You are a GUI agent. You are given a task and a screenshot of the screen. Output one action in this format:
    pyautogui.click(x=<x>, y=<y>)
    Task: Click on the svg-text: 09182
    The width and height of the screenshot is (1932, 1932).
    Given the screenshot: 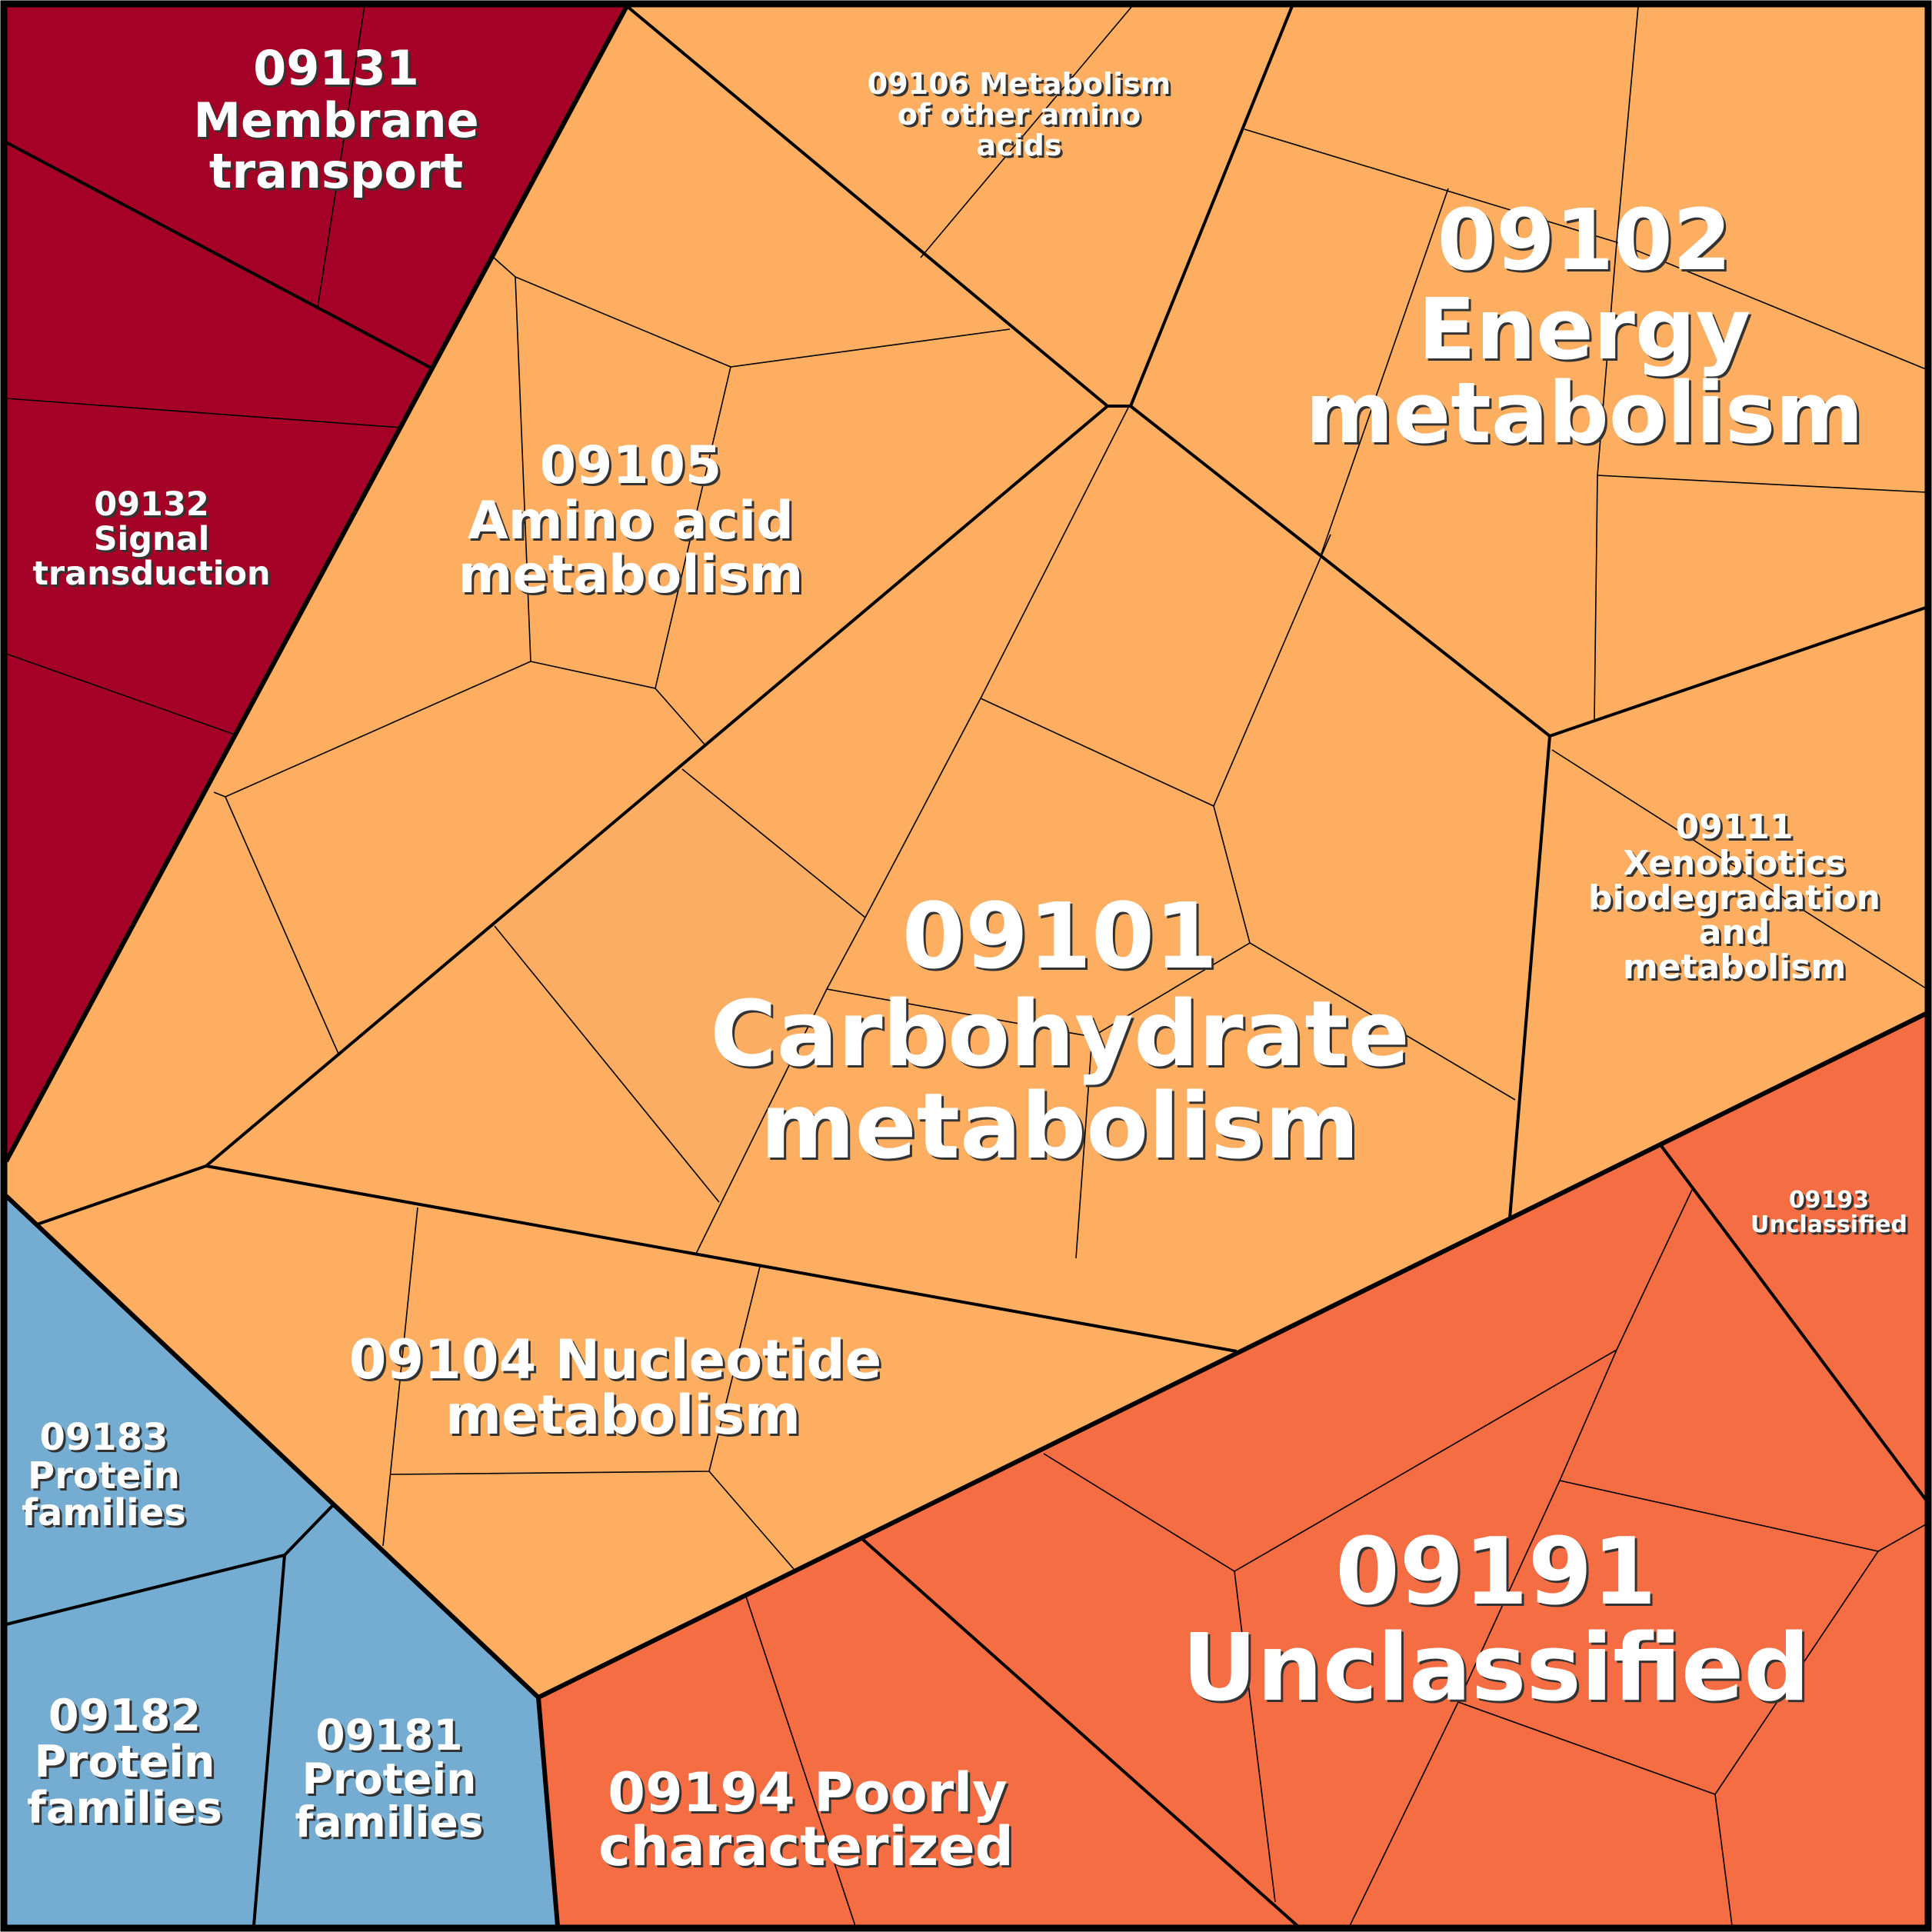 What is the action you would take?
    pyautogui.click(x=124, y=1715)
    